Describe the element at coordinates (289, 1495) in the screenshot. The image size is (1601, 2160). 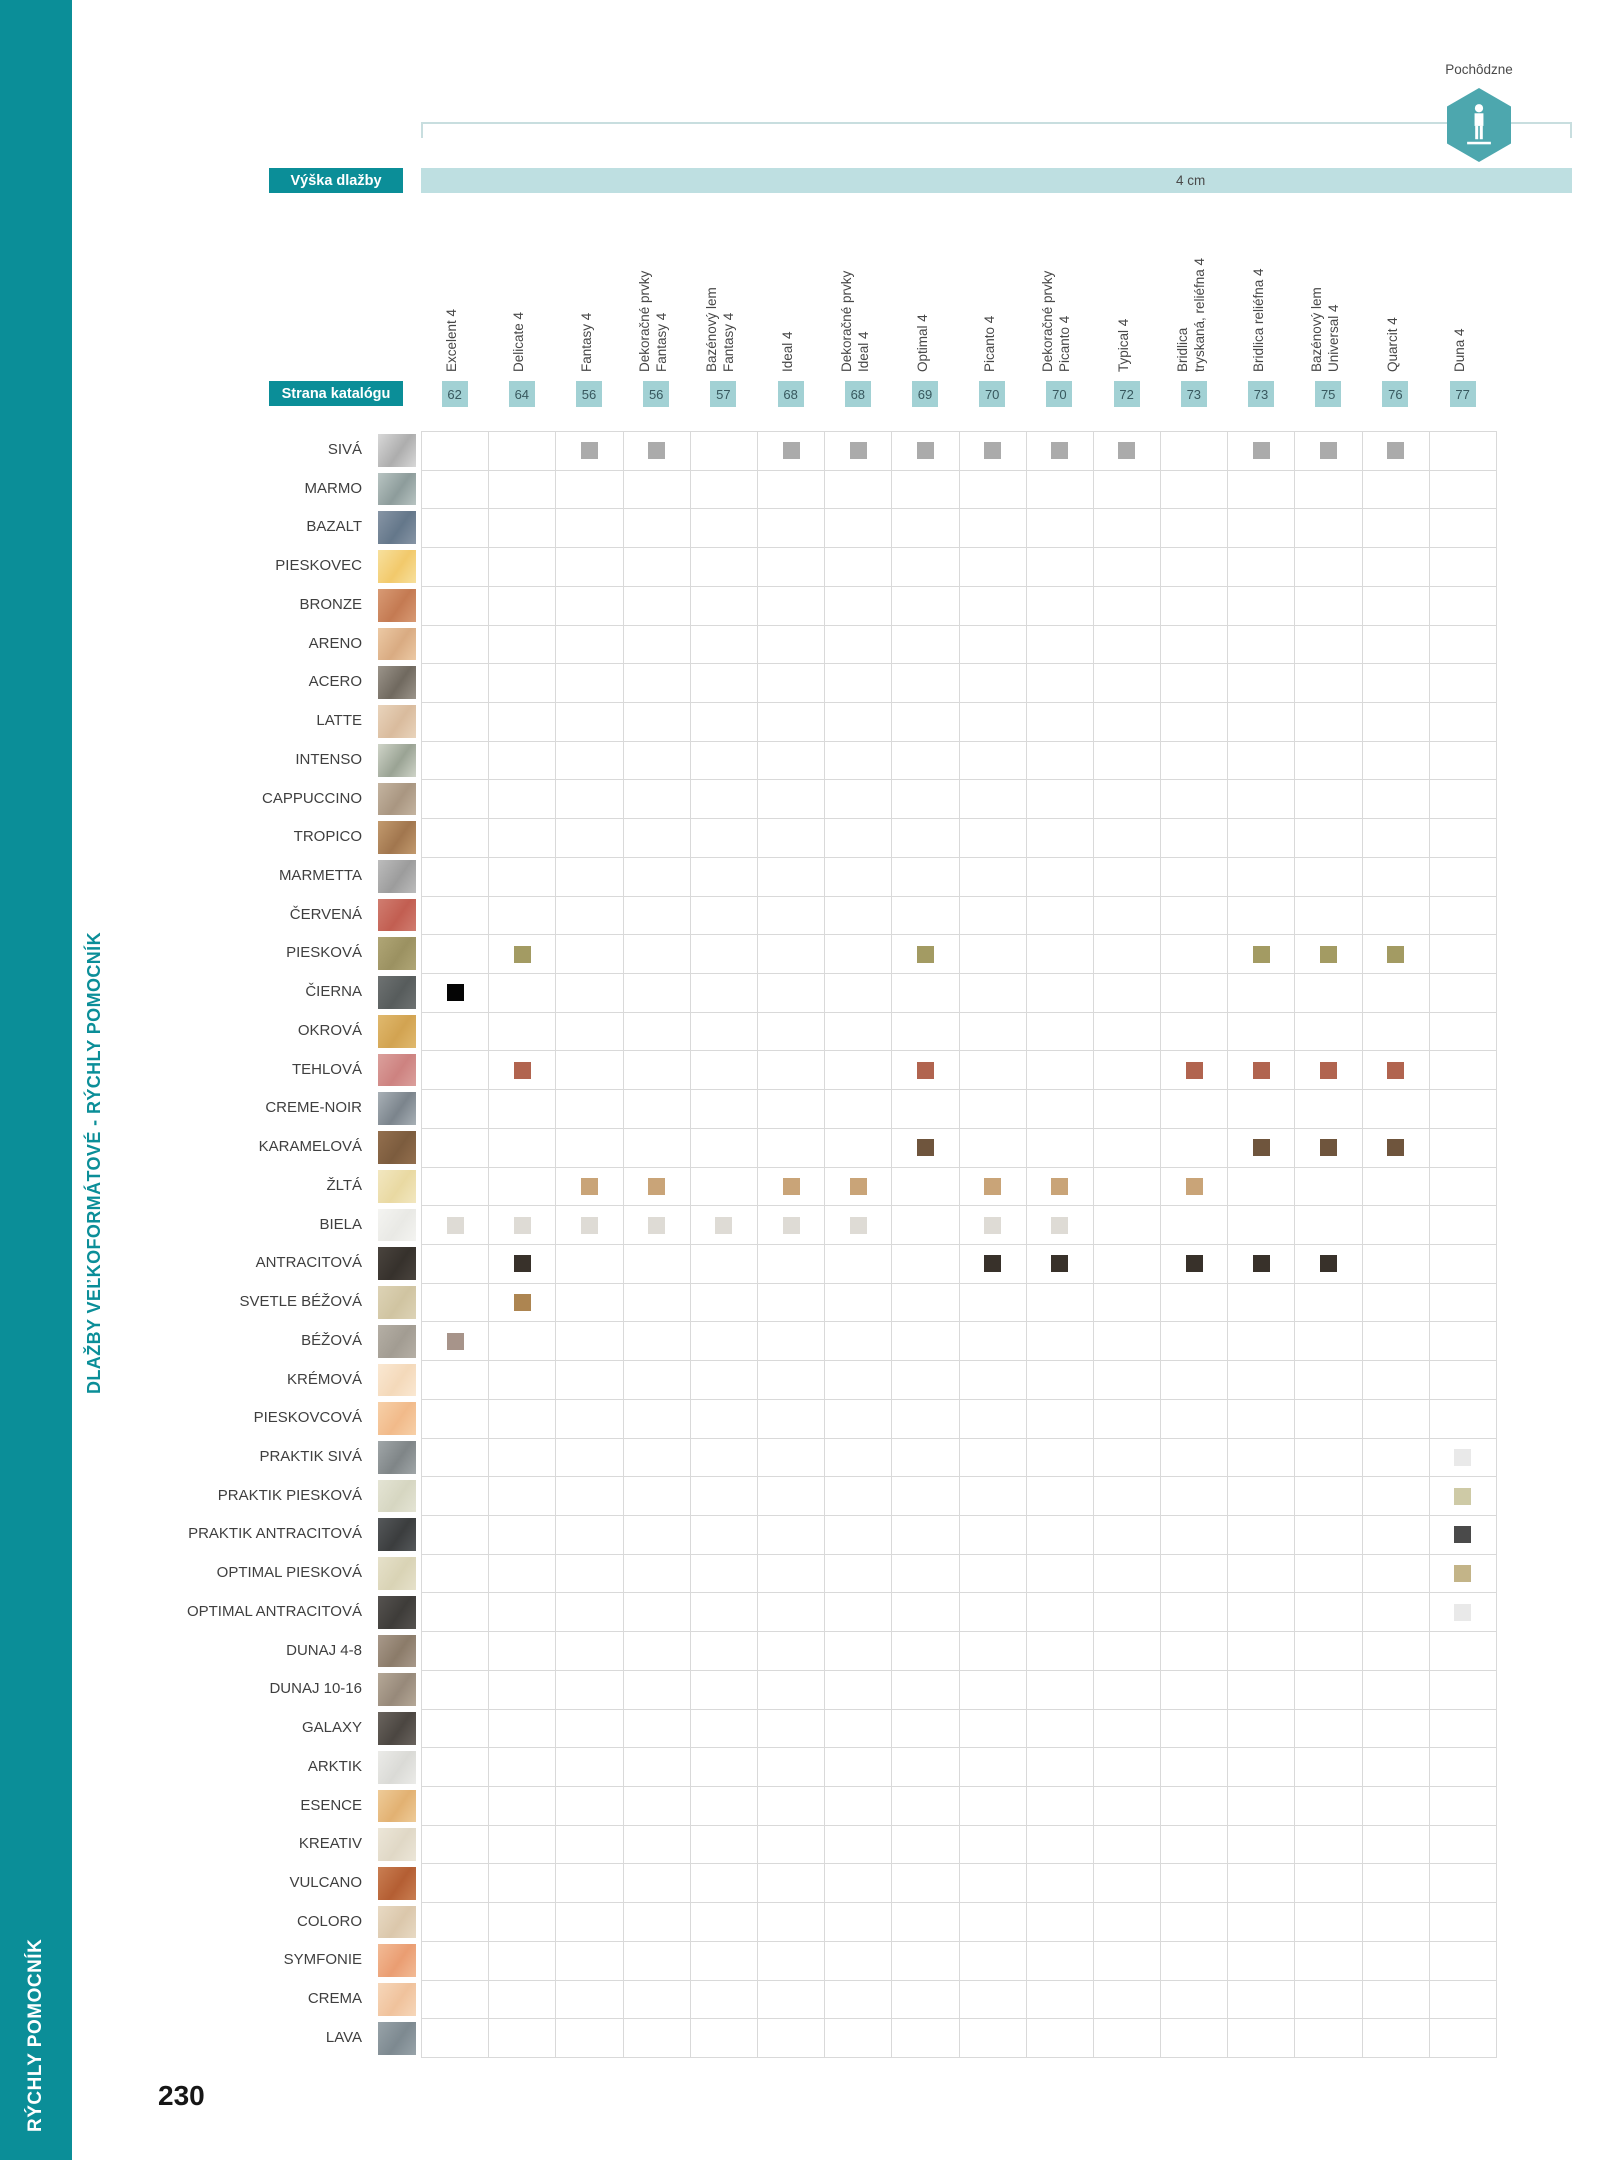
I see `row-label: PRAKTIK PIESKOVÁ` at that location.